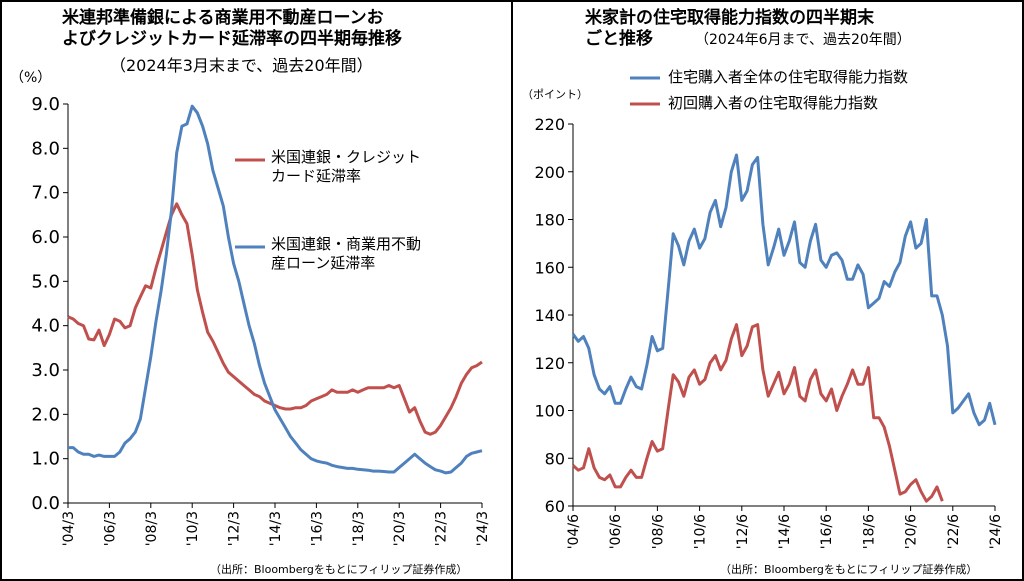 The height and width of the screenshot is (581, 1024). Describe the element at coordinates (45, 370) in the screenshot. I see `y-tick-label: 3.0` at that location.